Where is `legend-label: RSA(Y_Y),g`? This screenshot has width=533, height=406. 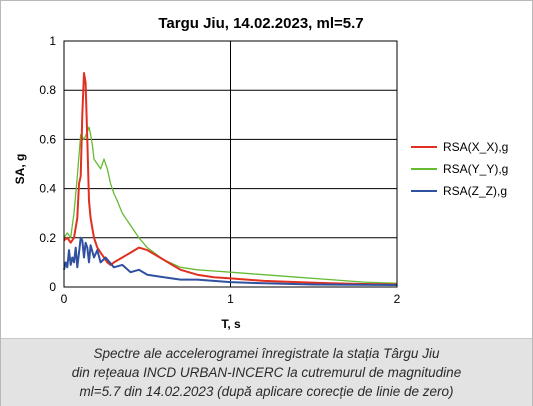 legend-label: RSA(Y_Y),g is located at coordinates (475, 169).